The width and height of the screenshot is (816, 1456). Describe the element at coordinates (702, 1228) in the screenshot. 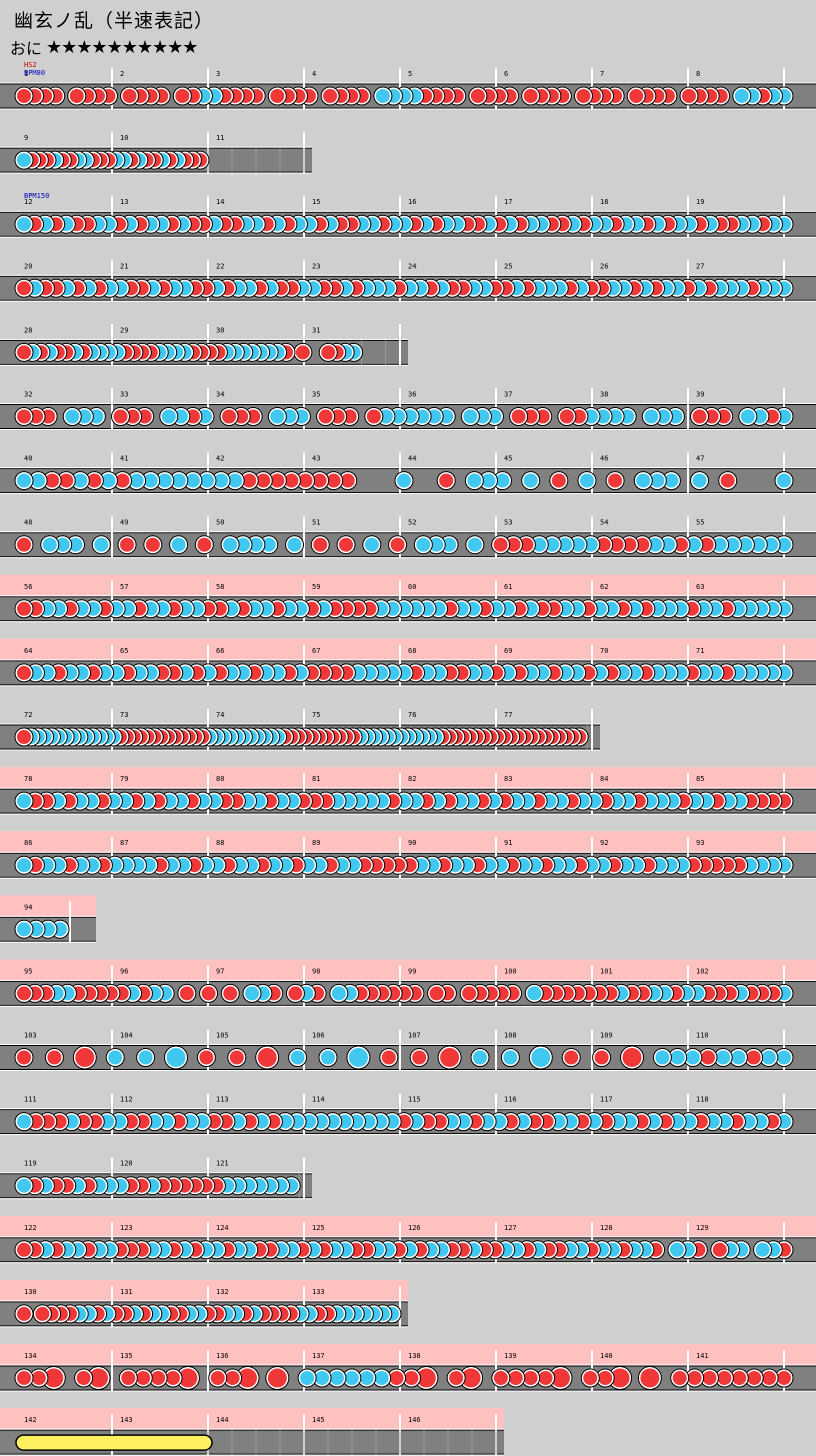

I see `measure-number: 129` at that location.